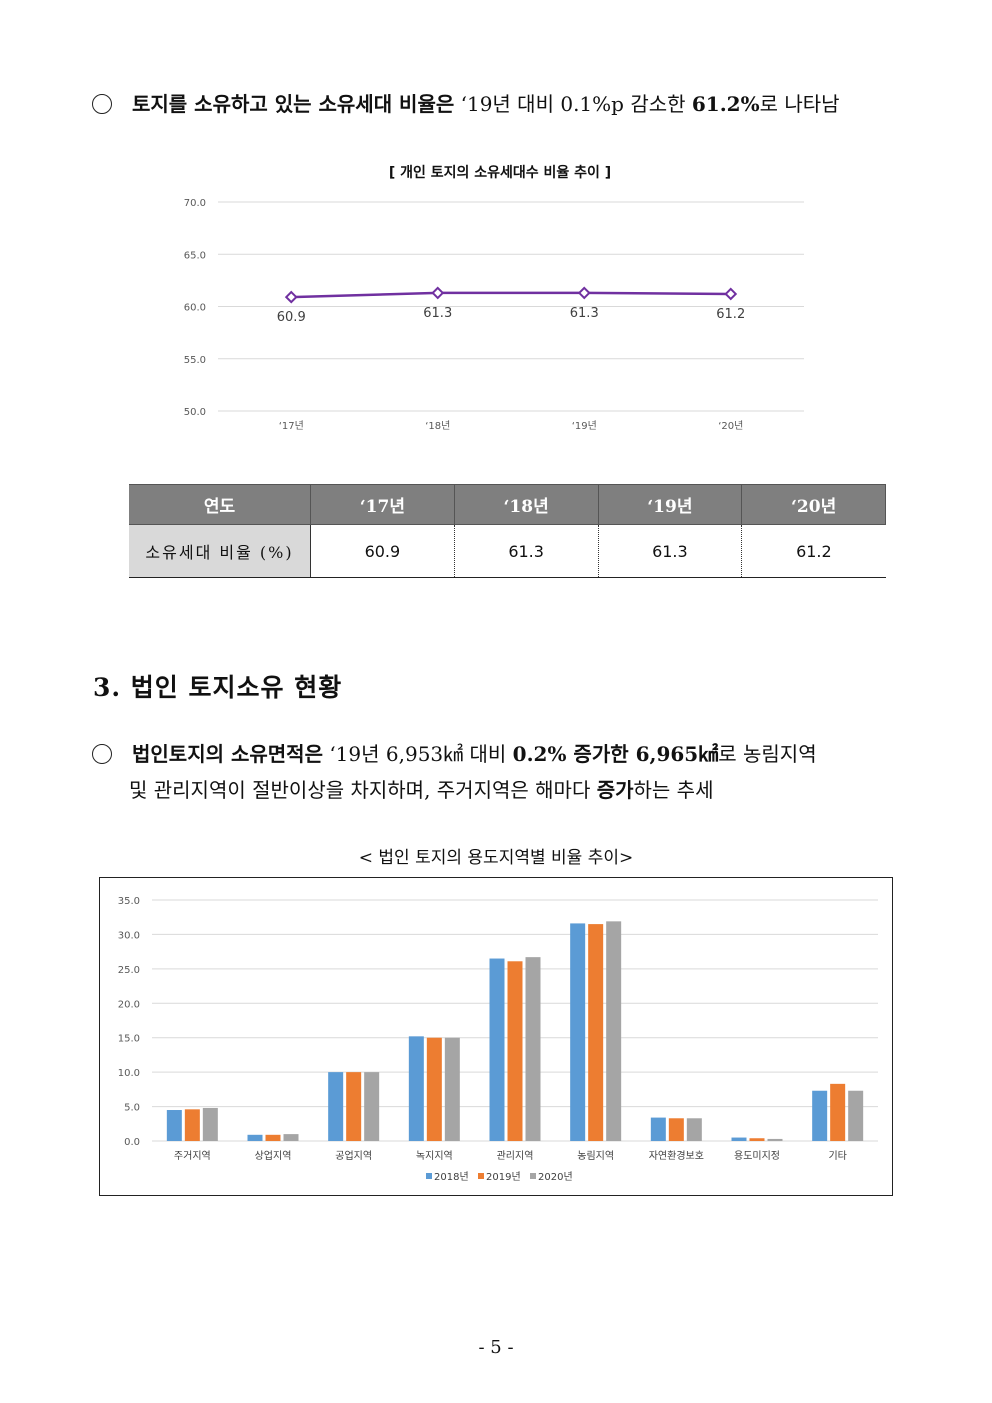 This screenshot has height=1403, width=992. What do you see at coordinates (503, 1177) in the screenshot?
I see `legend-label: 2019년` at bounding box center [503, 1177].